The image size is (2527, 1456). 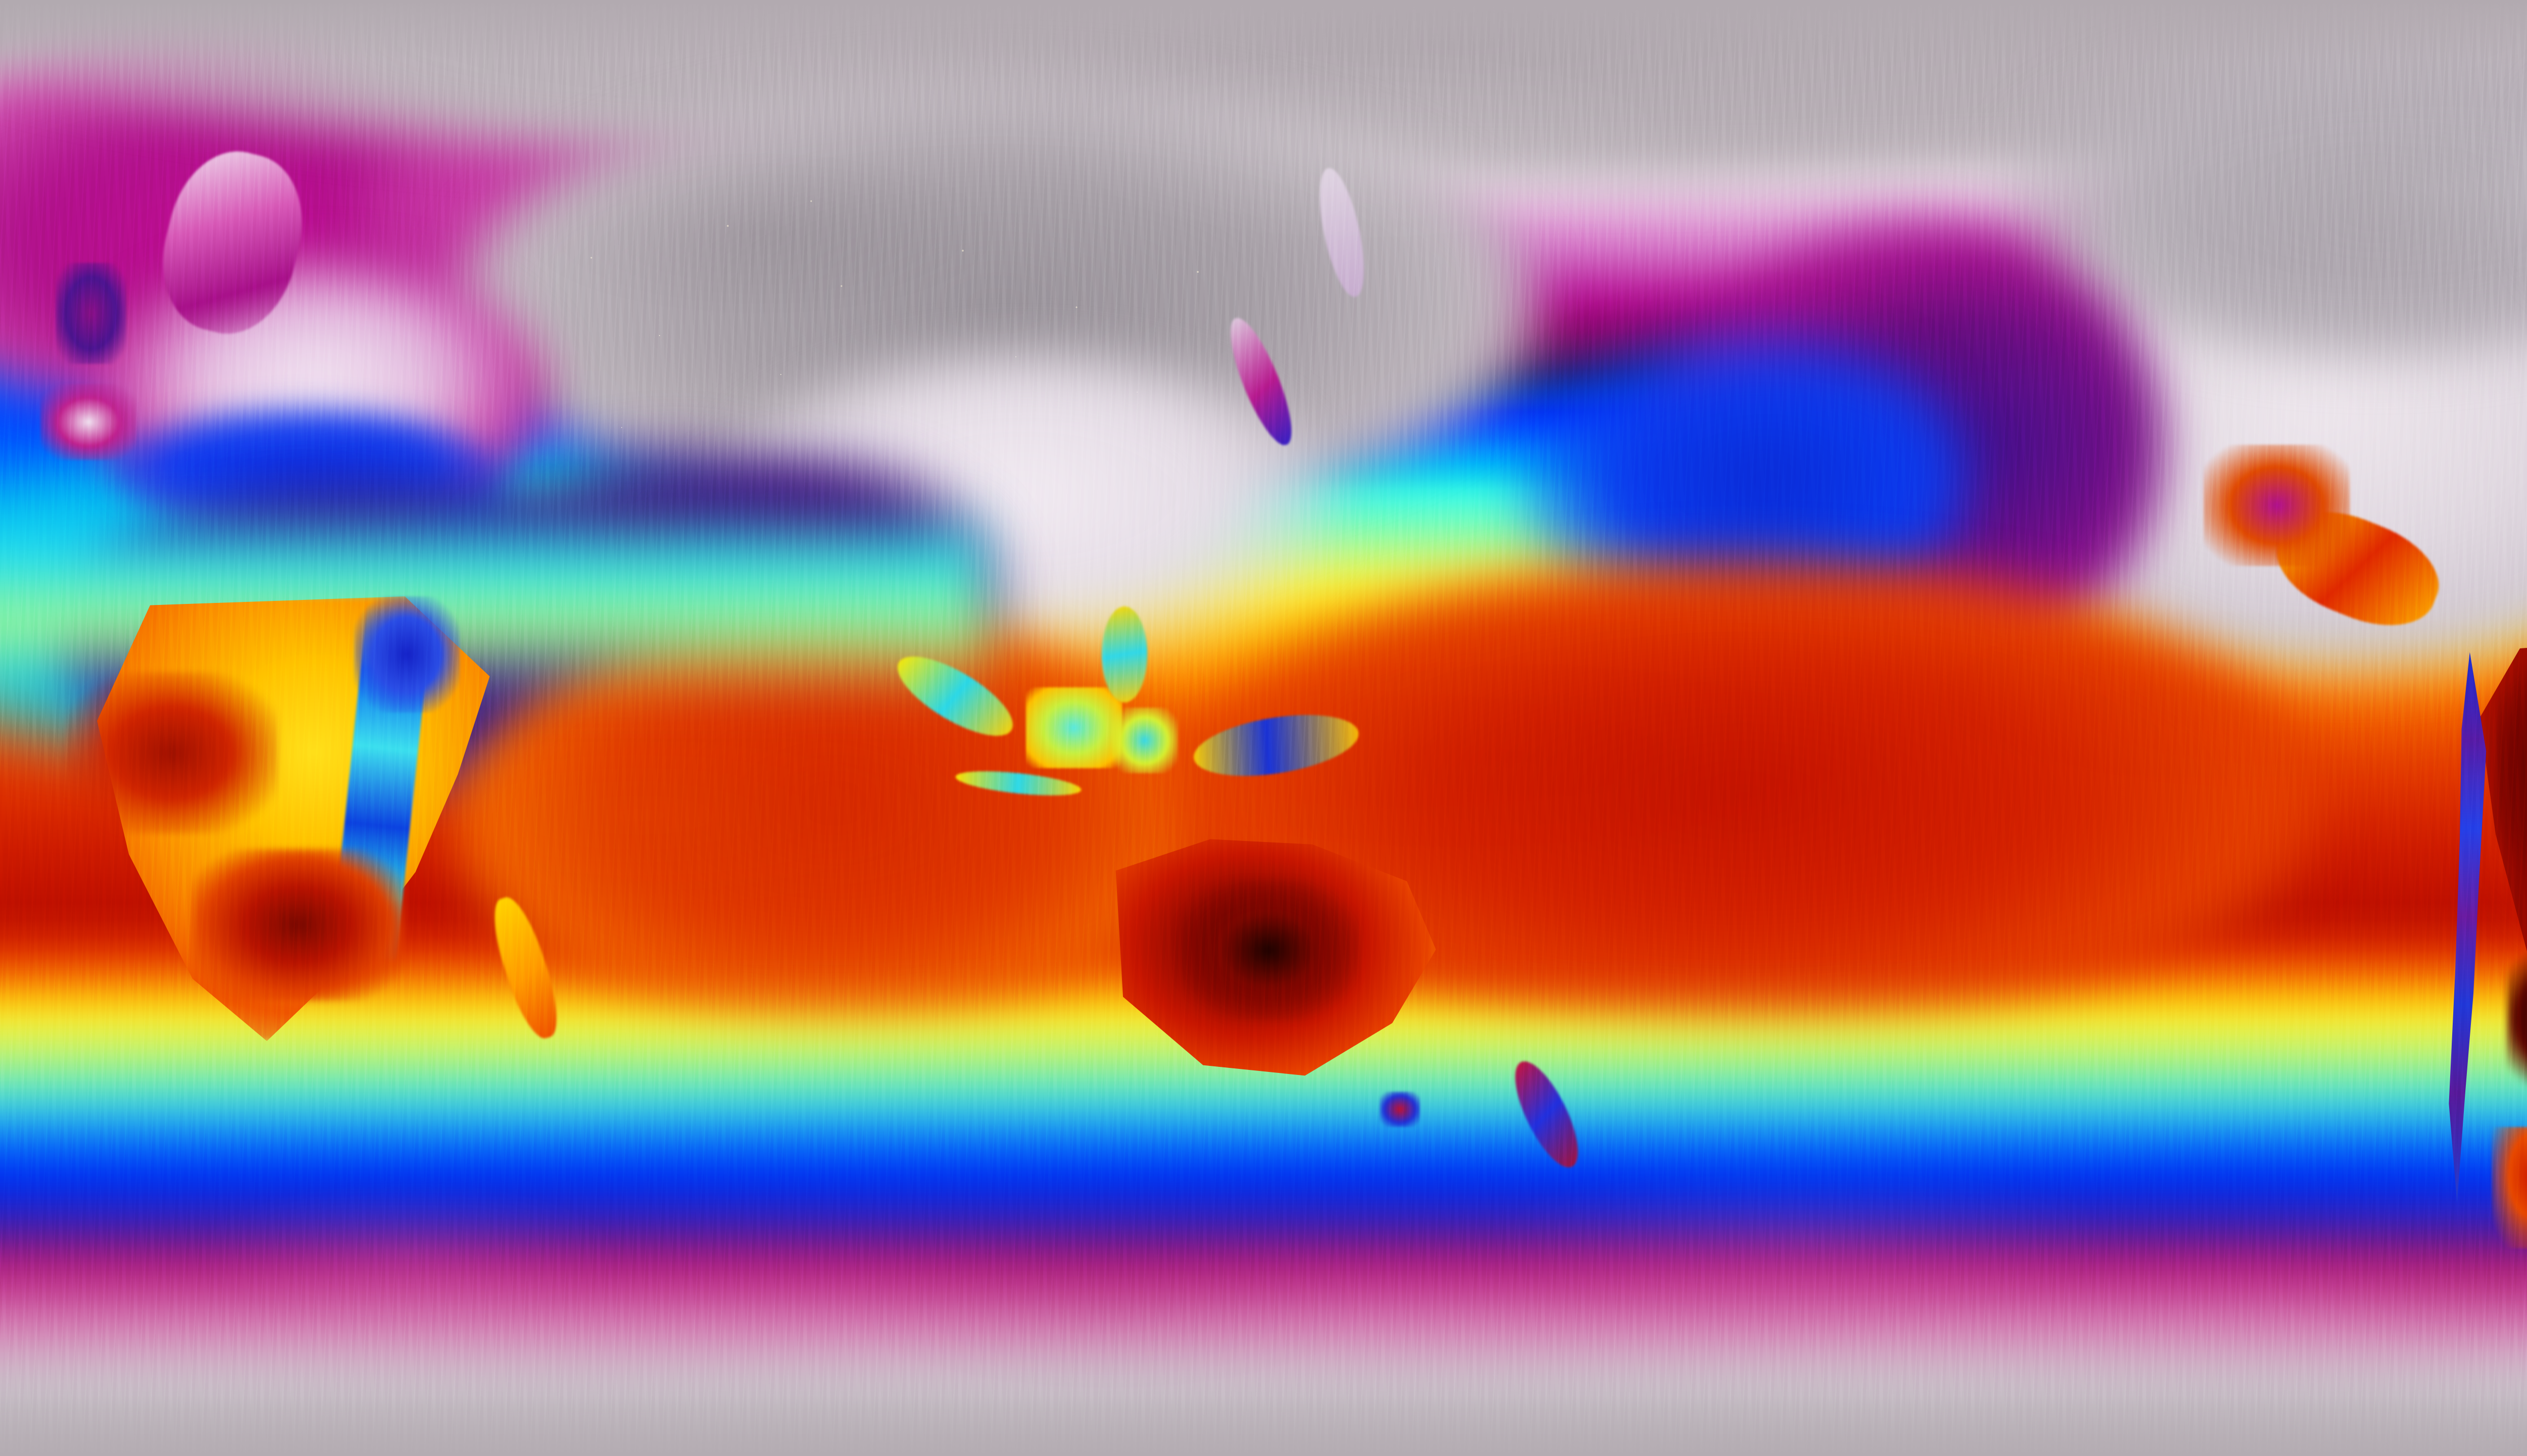 I want to click on landmass-tasmania, so click(x=1400, y=1109).